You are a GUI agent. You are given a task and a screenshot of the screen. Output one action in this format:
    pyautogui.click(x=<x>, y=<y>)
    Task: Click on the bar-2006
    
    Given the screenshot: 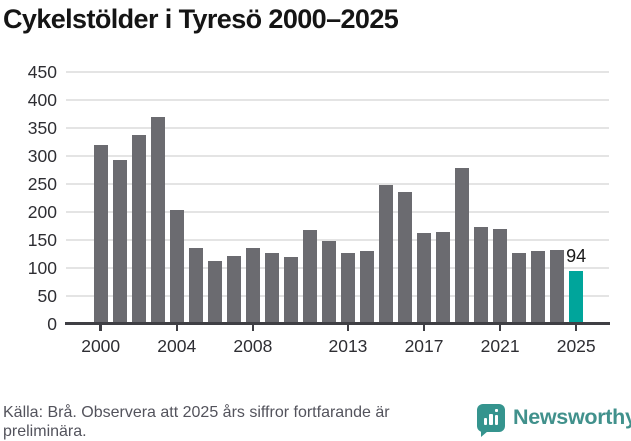 What is the action you would take?
    pyautogui.click(x=214, y=291)
    